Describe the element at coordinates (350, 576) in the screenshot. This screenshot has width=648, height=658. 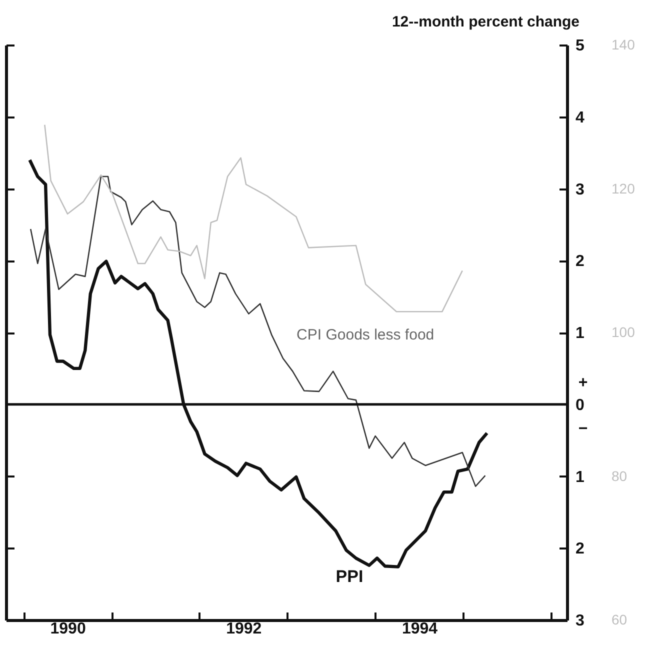
I see `series-label: PPI` at that location.